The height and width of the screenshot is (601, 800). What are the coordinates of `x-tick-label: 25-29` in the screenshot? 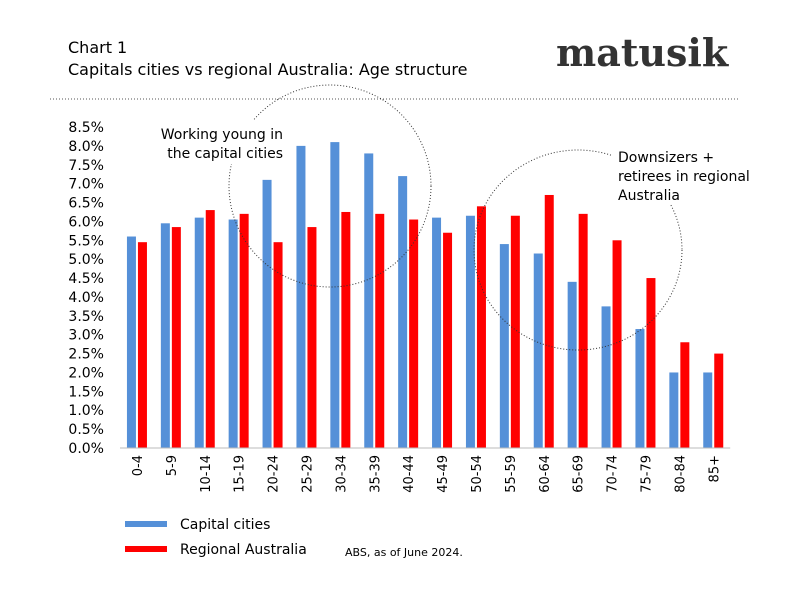 It's located at (307, 474).